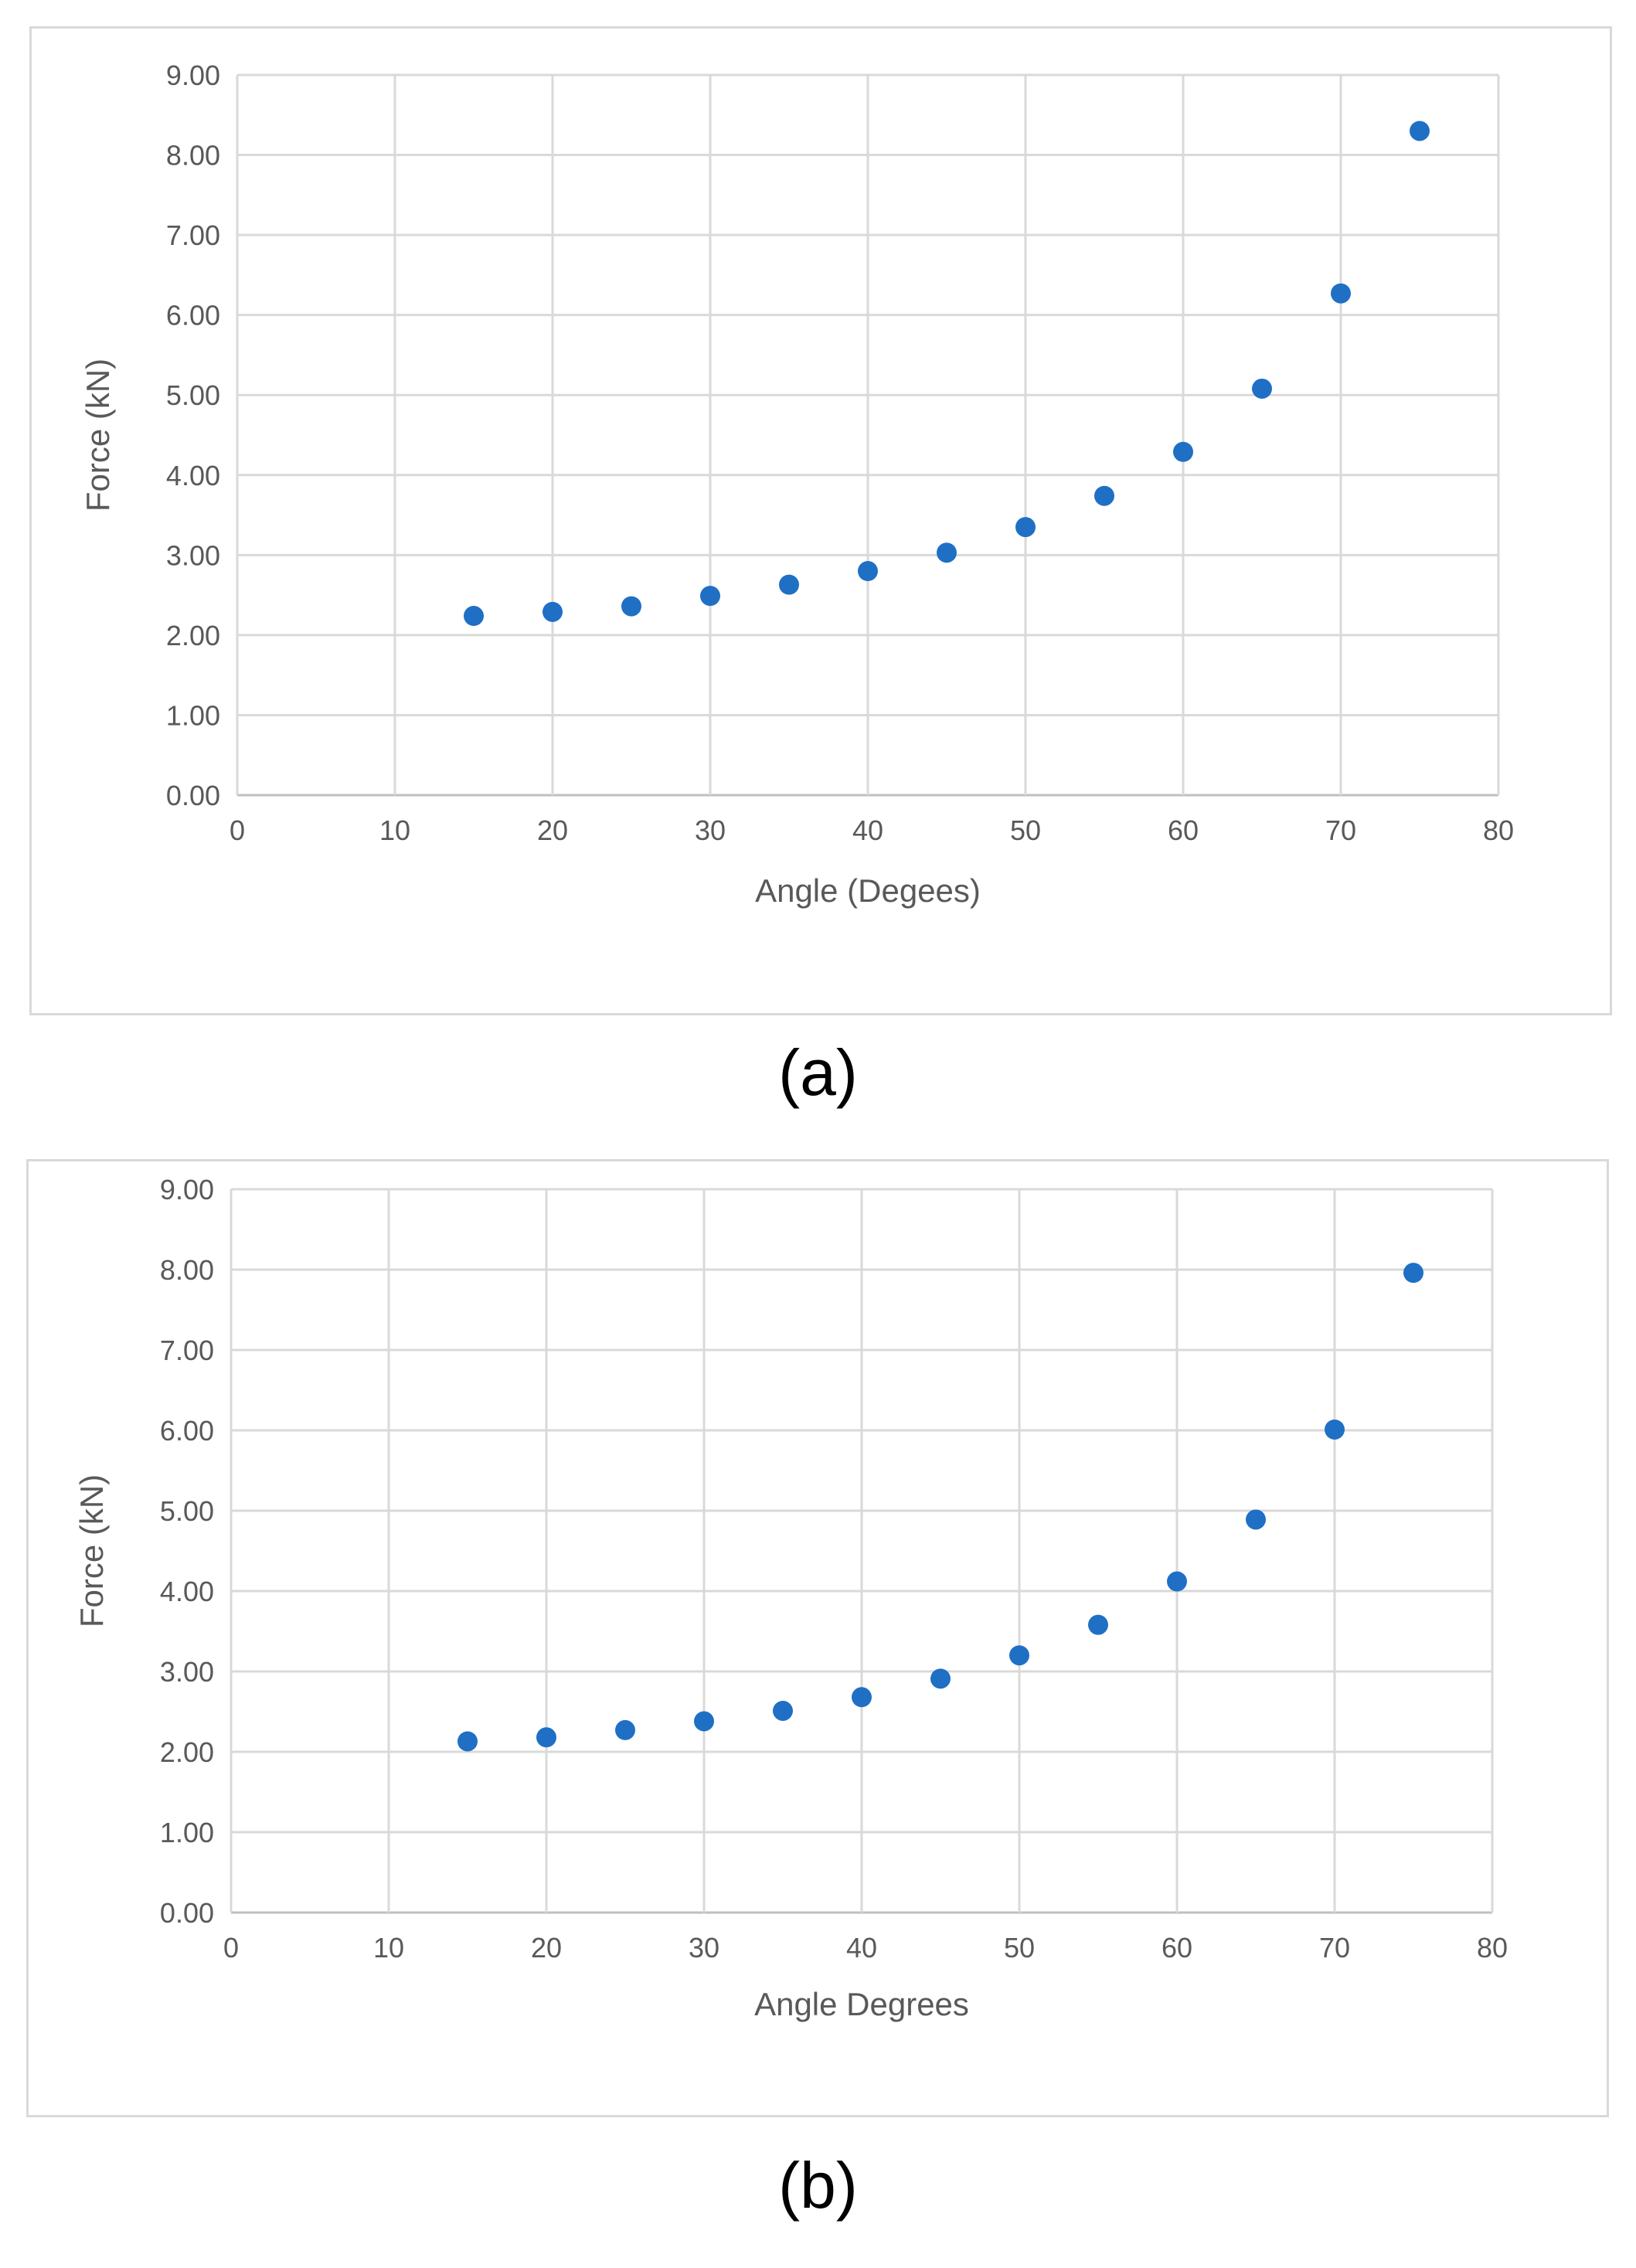 This screenshot has height=2268, width=1636. Describe the element at coordinates (861, 2004) in the screenshot. I see `x-axis-title: Angle Degrees` at that location.